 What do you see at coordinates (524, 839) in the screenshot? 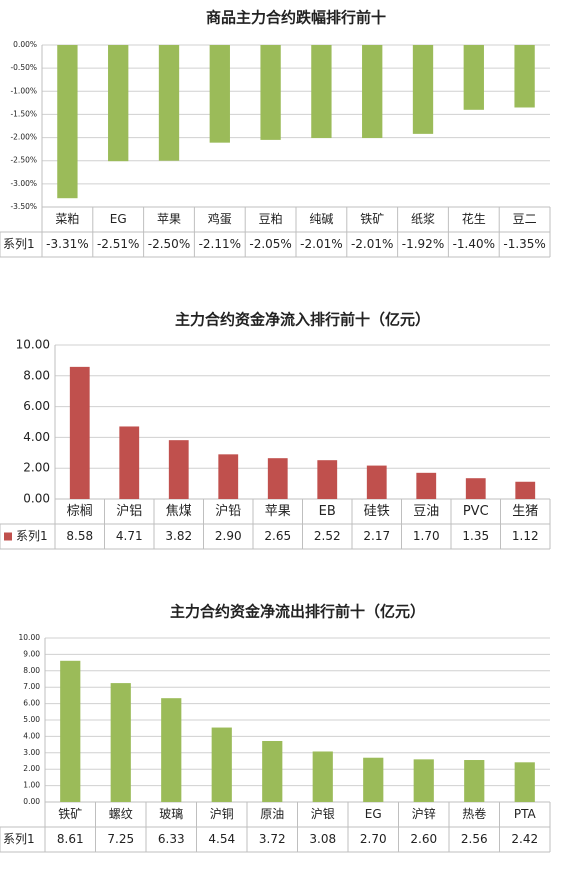
I see `data-label: 2.42` at bounding box center [524, 839].